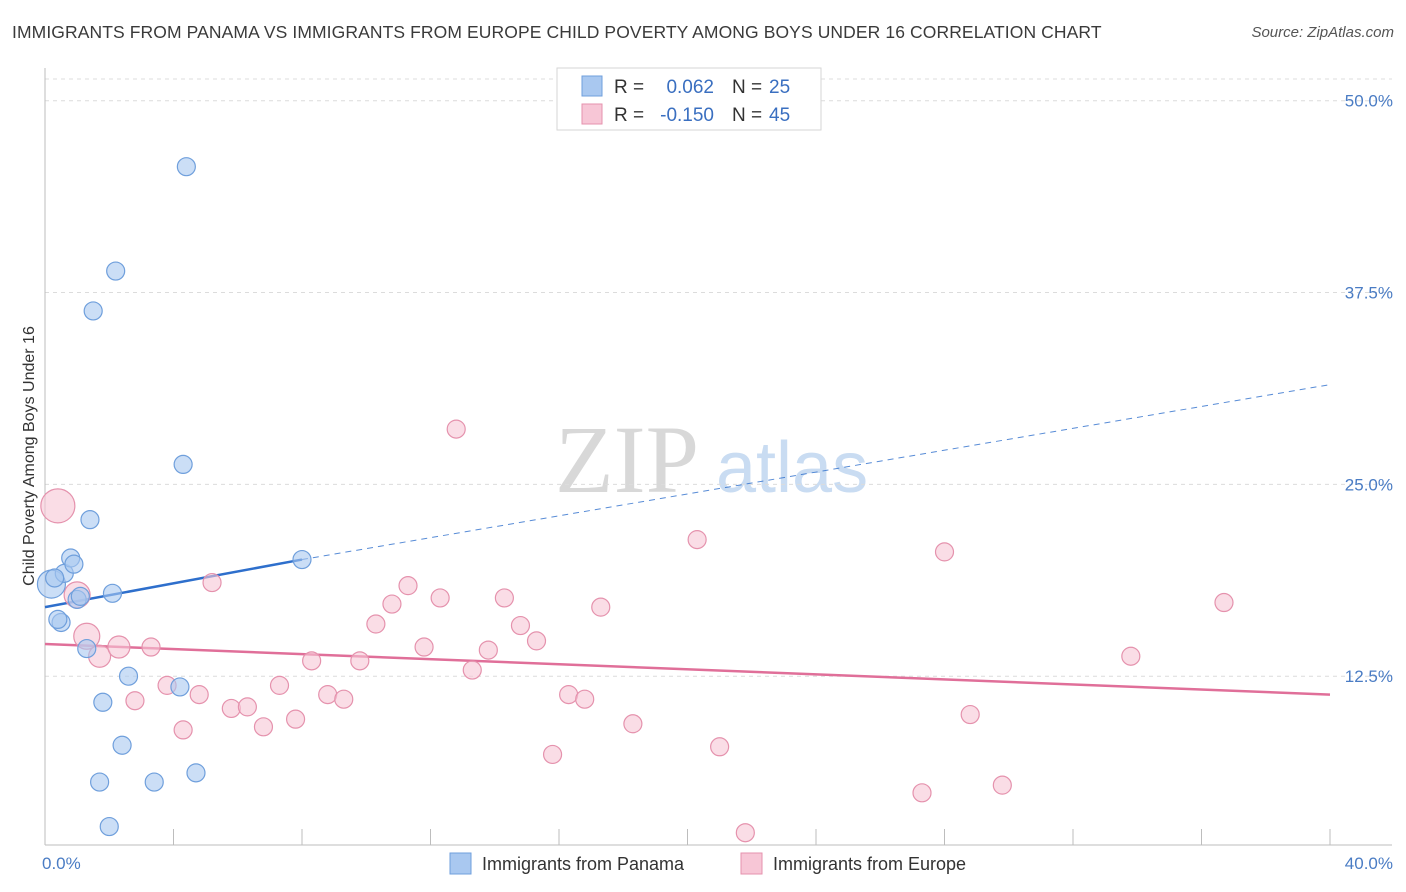 Image resolution: width=1406 pixels, height=892 pixels. I want to click on watermark: ZIP atlas, so click(711, 459).